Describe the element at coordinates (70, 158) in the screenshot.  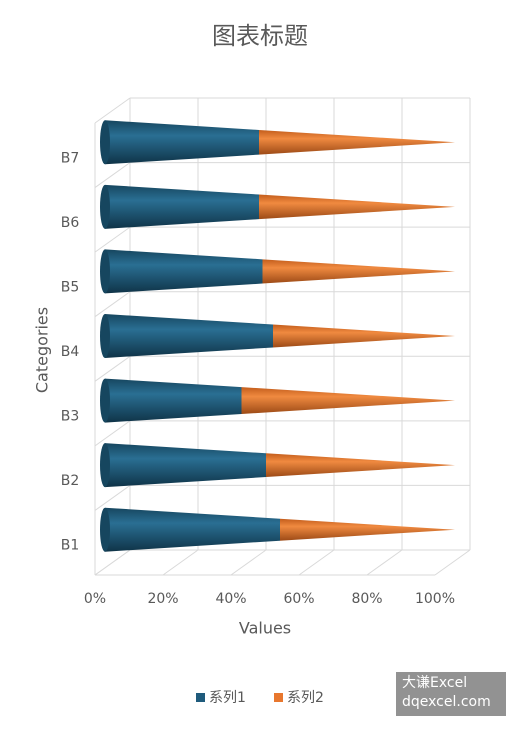
I see `y-tick-label: B7` at that location.